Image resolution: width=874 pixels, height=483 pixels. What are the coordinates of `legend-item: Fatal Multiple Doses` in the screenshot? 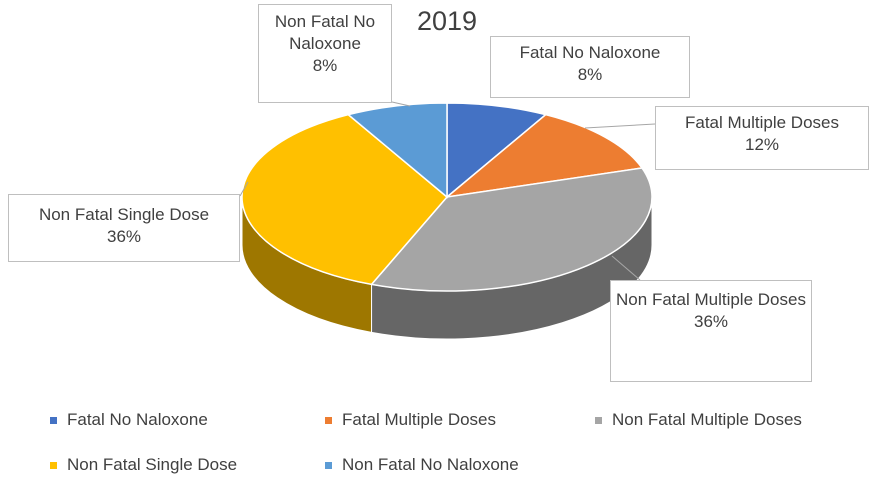 It's located at (410, 420).